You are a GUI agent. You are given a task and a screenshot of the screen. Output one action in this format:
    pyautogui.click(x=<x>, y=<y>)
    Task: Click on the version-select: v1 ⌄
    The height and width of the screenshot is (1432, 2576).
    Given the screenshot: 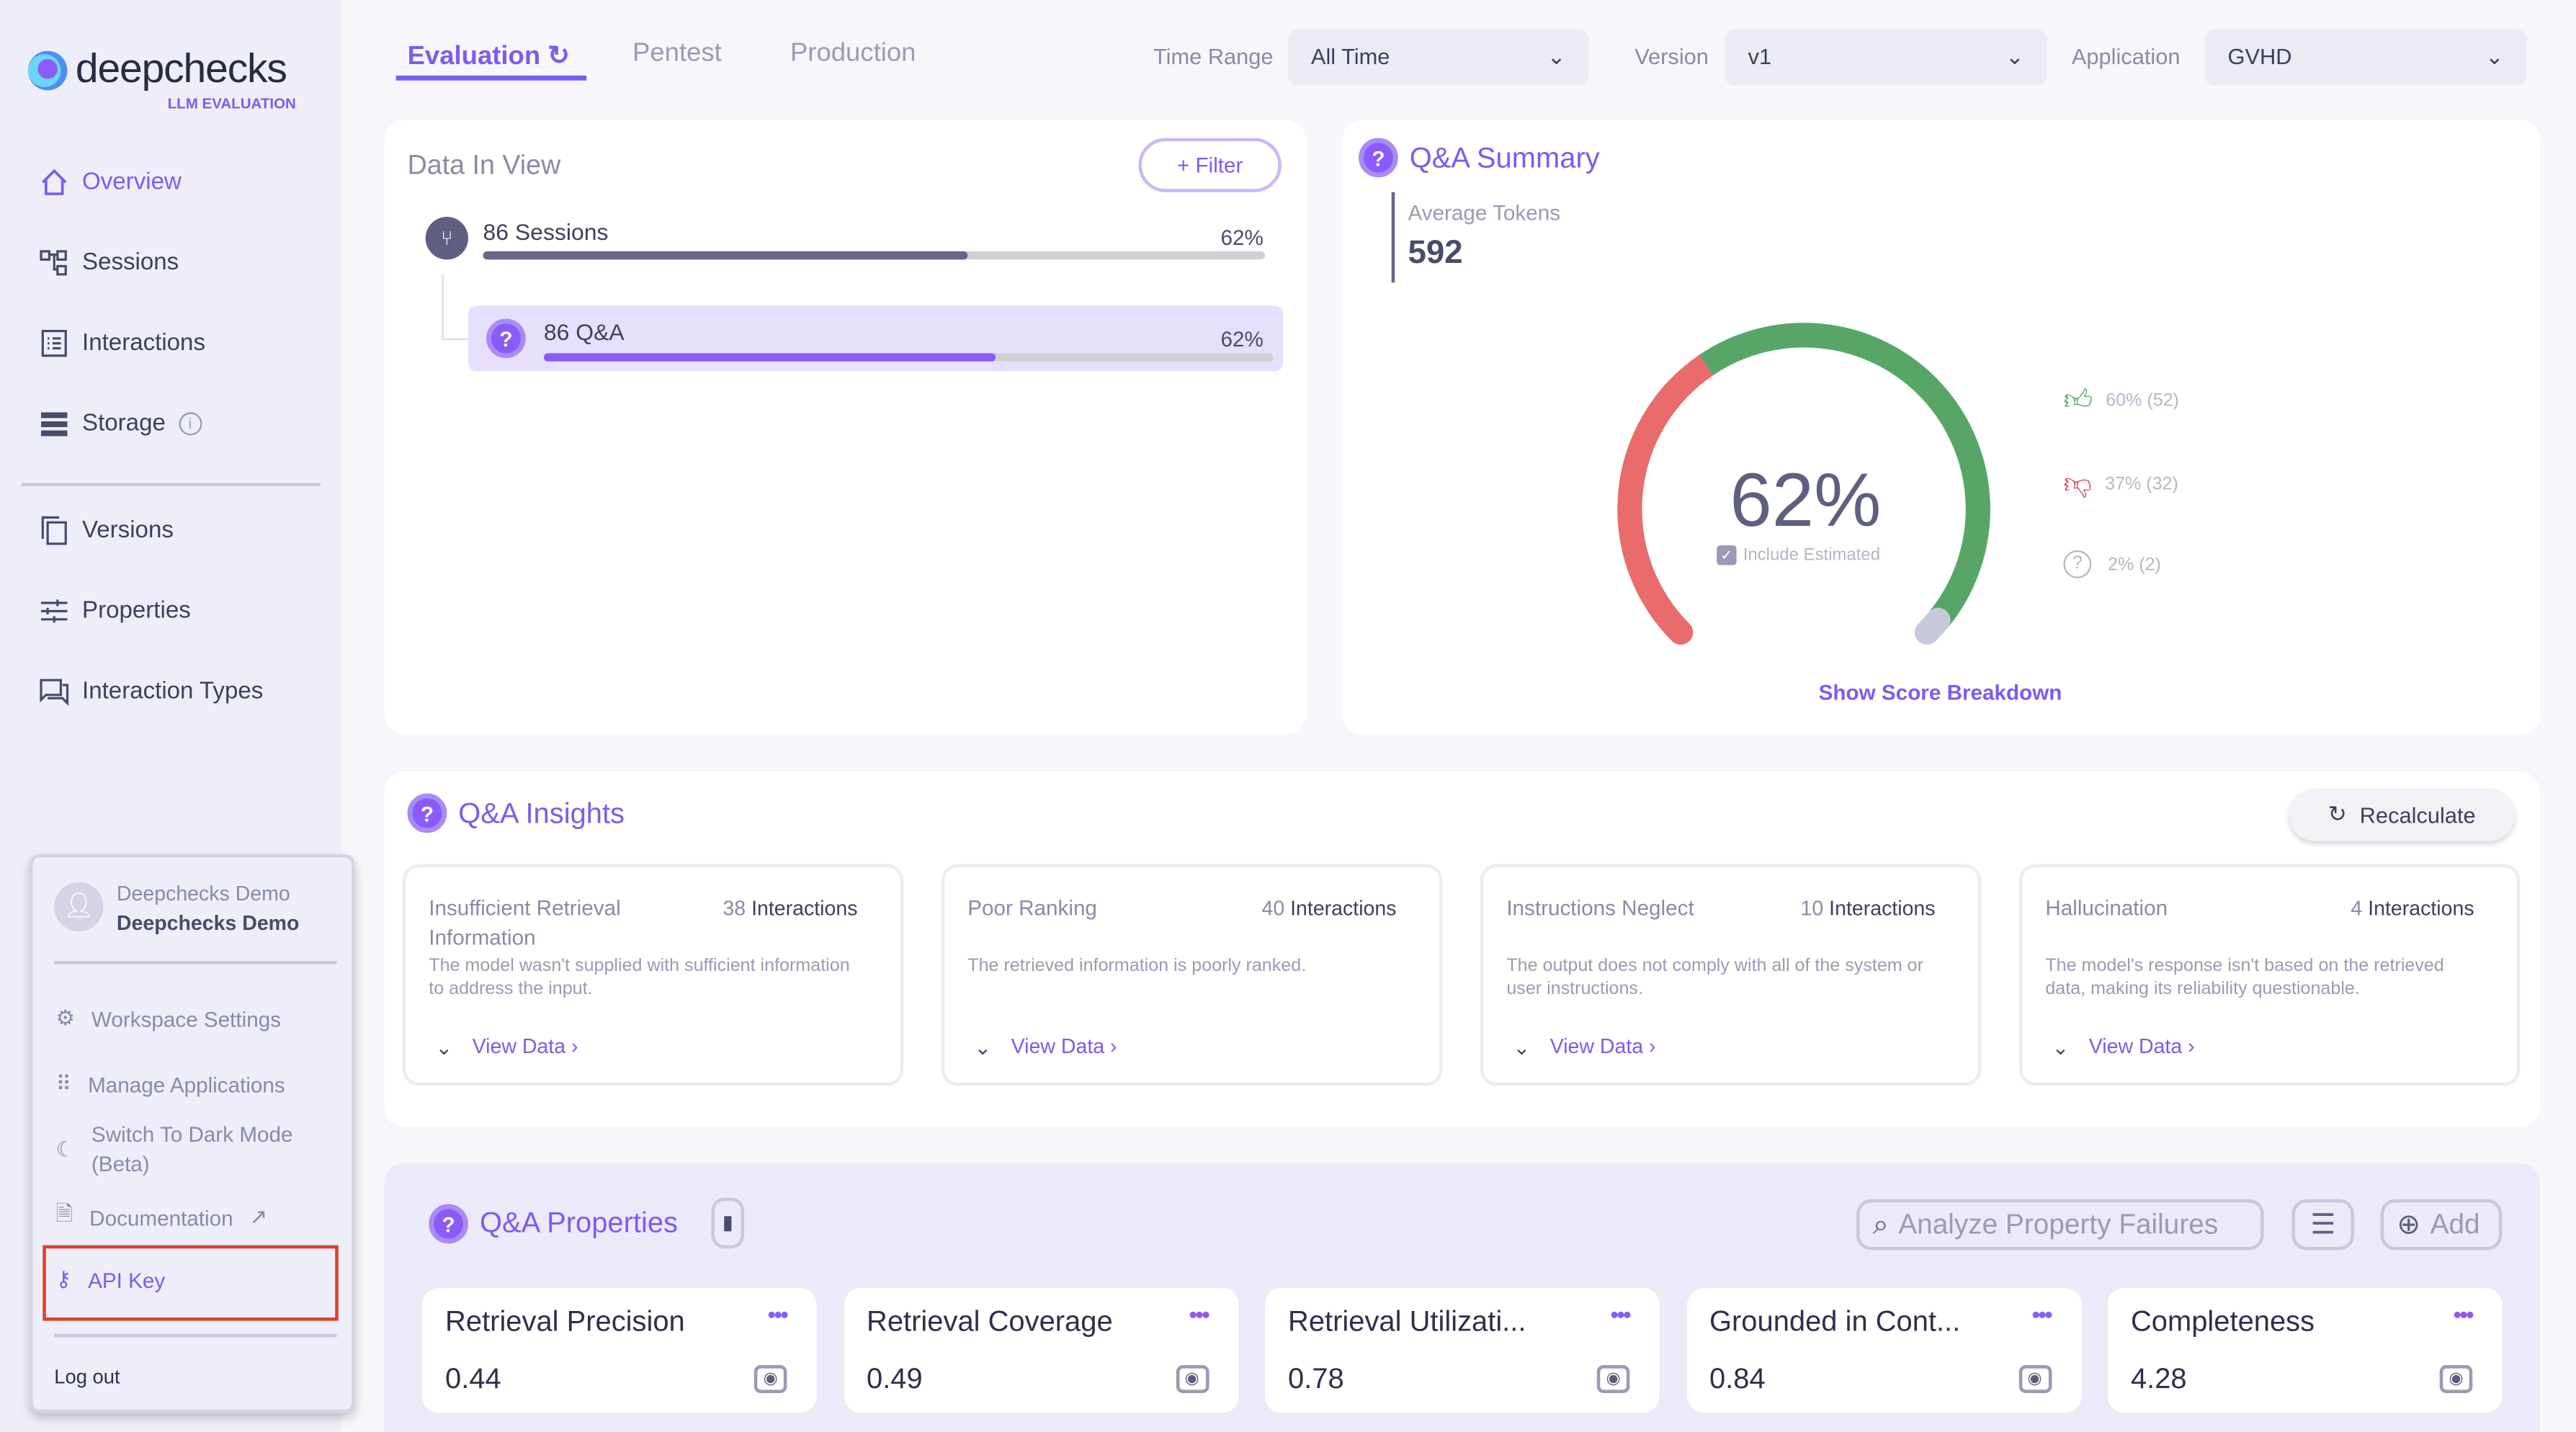 What is the action you would take?
    pyautogui.click(x=1886, y=58)
    